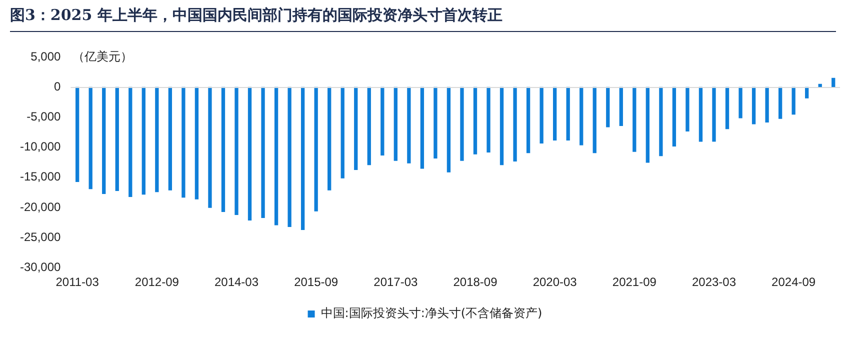 This screenshot has height=348, width=846. What do you see at coordinates (41, 147) in the screenshot?
I see `y-tick-label: -10,000` at bounding box center [41, 147].